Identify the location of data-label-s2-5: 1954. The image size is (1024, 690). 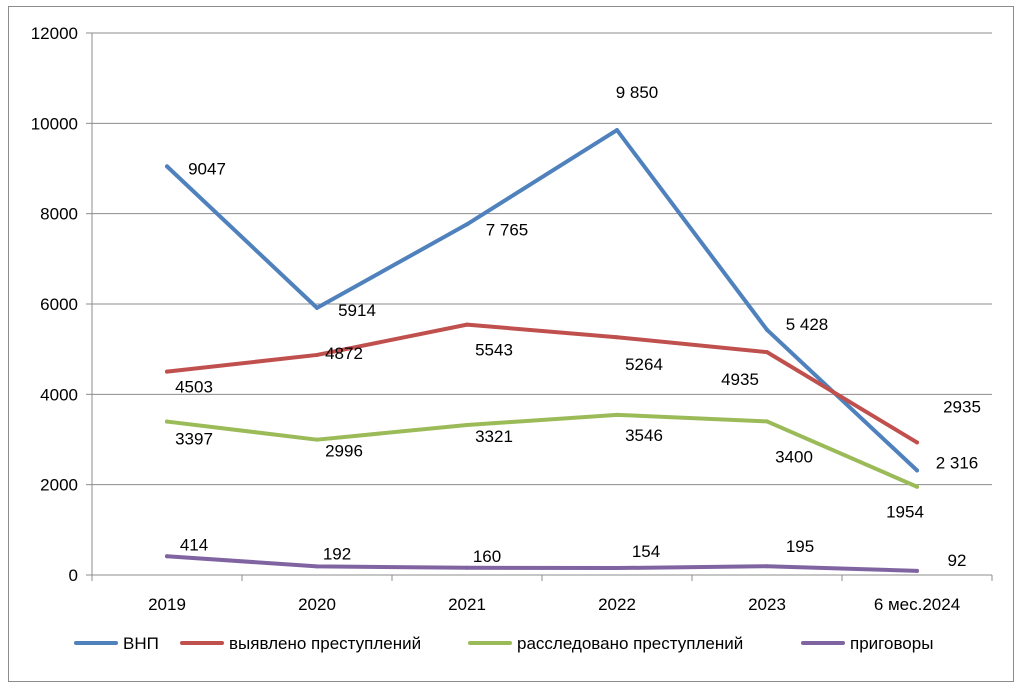
(905, 512).